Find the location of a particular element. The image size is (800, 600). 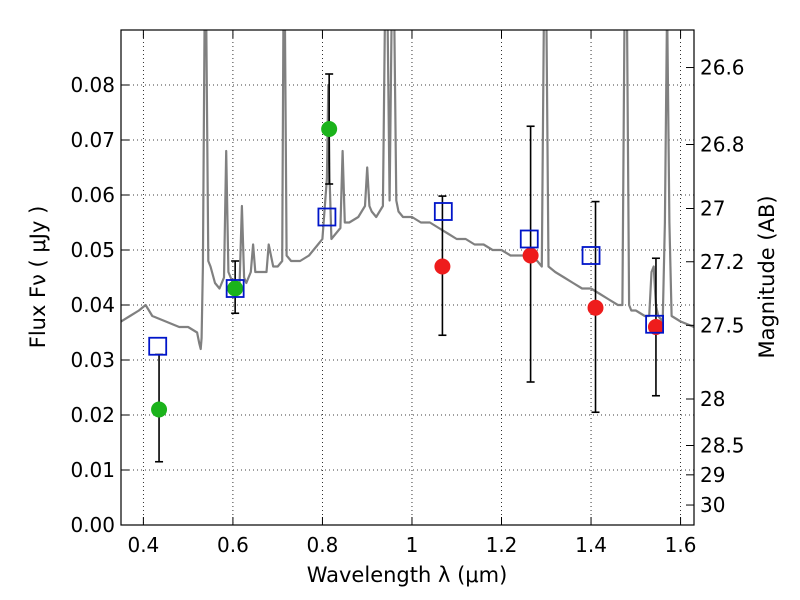

y-tick-label: 0.04 is located at coordinates (92, 305).